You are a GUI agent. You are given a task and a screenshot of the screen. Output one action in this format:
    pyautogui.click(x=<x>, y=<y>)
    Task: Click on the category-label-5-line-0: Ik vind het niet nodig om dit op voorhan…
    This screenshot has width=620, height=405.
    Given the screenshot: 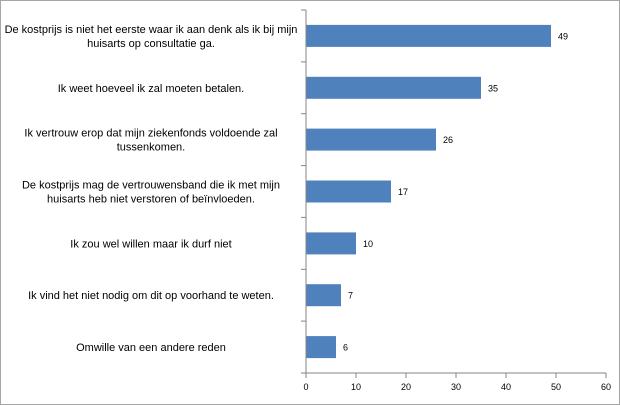 What is the action you would take?
    pyautogui.click(x=151, y=296)
    